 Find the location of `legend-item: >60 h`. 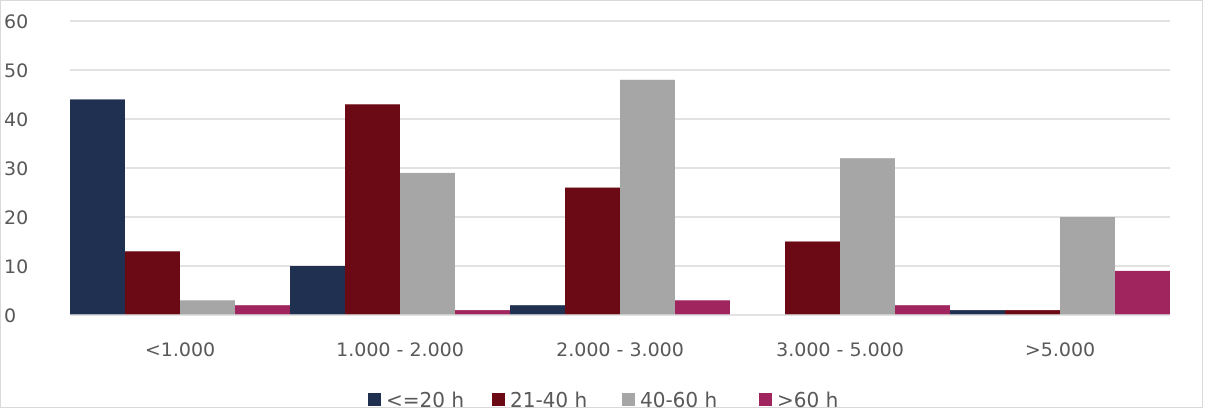

legend-item: >60 h is located at coordinates (798, 399).